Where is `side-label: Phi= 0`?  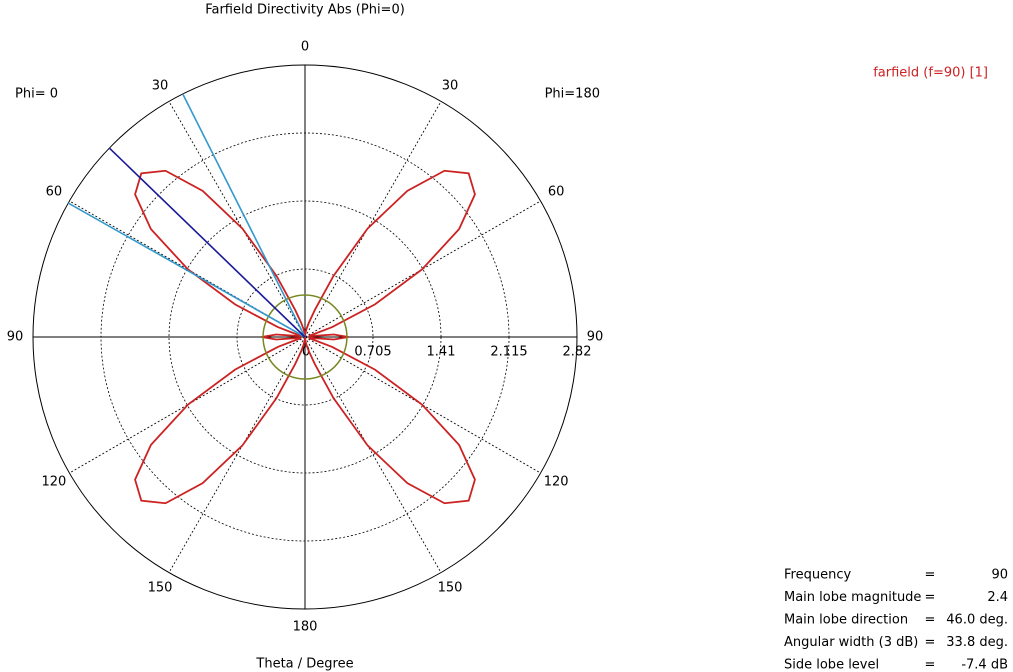
side-label: Phi= 0 is located at coordinates (36, 94).